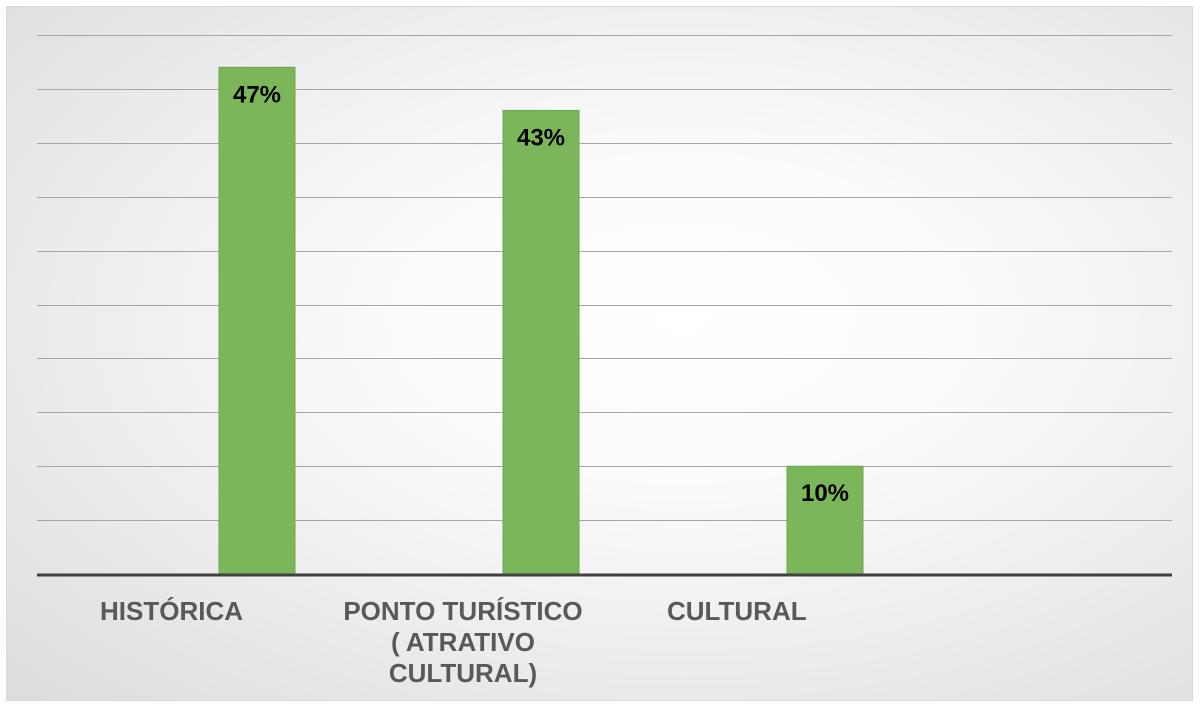 Image resolution: width=1200 pixels, height=707 pixels. Describe the element at coordinates (825, 493) in the screenshot. I see `data-label-3: 10%` at that location.